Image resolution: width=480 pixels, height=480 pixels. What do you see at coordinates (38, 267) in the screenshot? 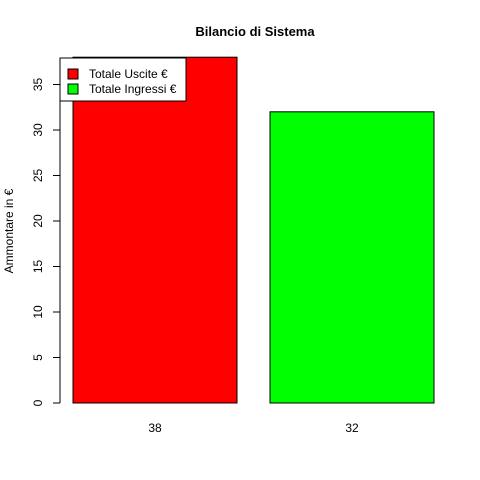
I see `y-tick-label-15: 15` at bounding box center [38, 267].